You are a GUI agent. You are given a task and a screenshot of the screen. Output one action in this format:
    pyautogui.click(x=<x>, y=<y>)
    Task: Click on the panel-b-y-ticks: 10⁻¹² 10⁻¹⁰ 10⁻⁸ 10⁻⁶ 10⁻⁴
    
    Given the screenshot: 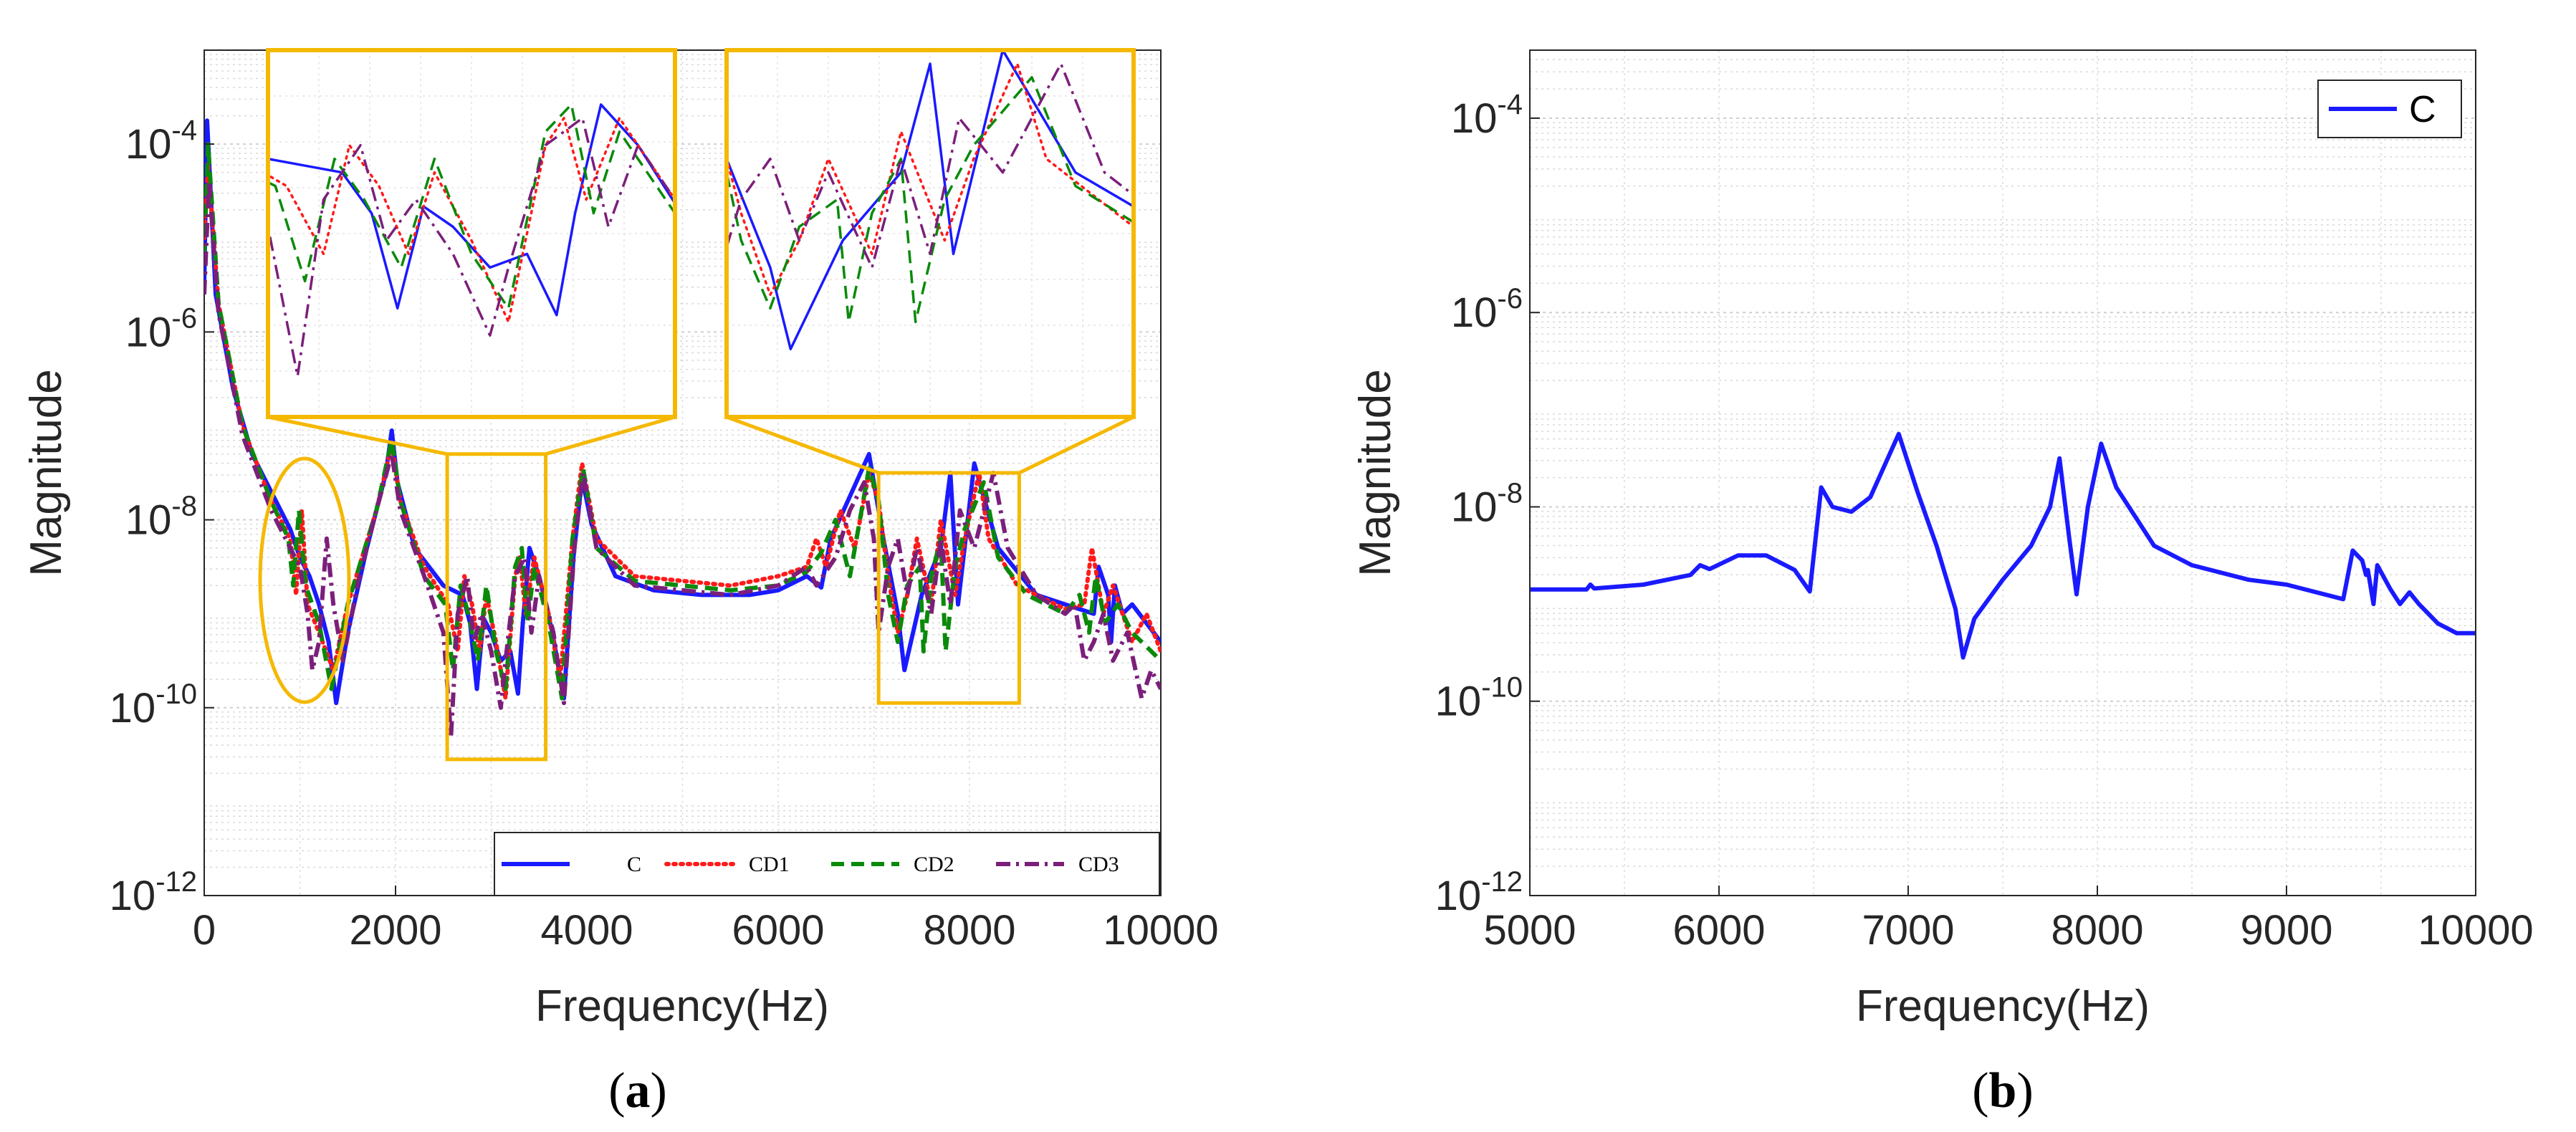 What is the action you would take?
    pyautogui.click(x=1488, y=504)
    